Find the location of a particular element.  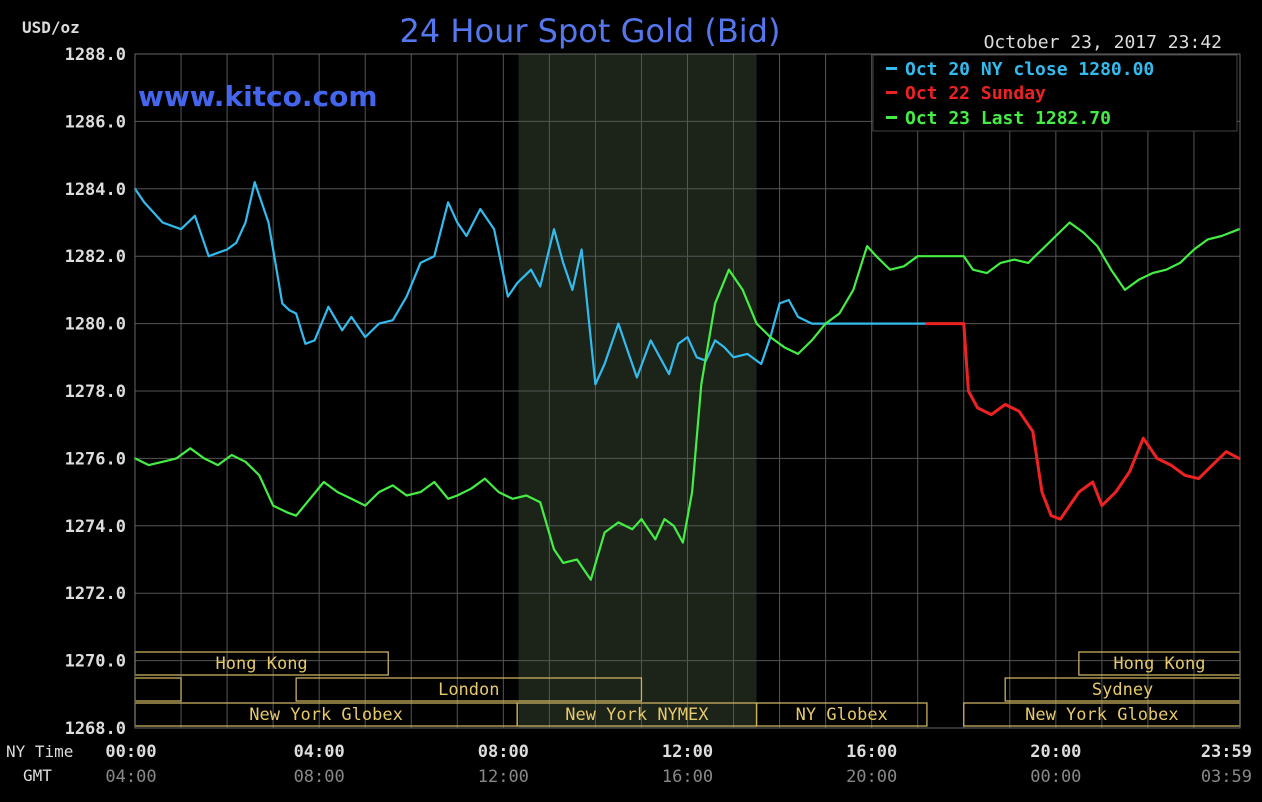

x-tick-label-gmt: 20:00 is located at coordinates (871, 777).